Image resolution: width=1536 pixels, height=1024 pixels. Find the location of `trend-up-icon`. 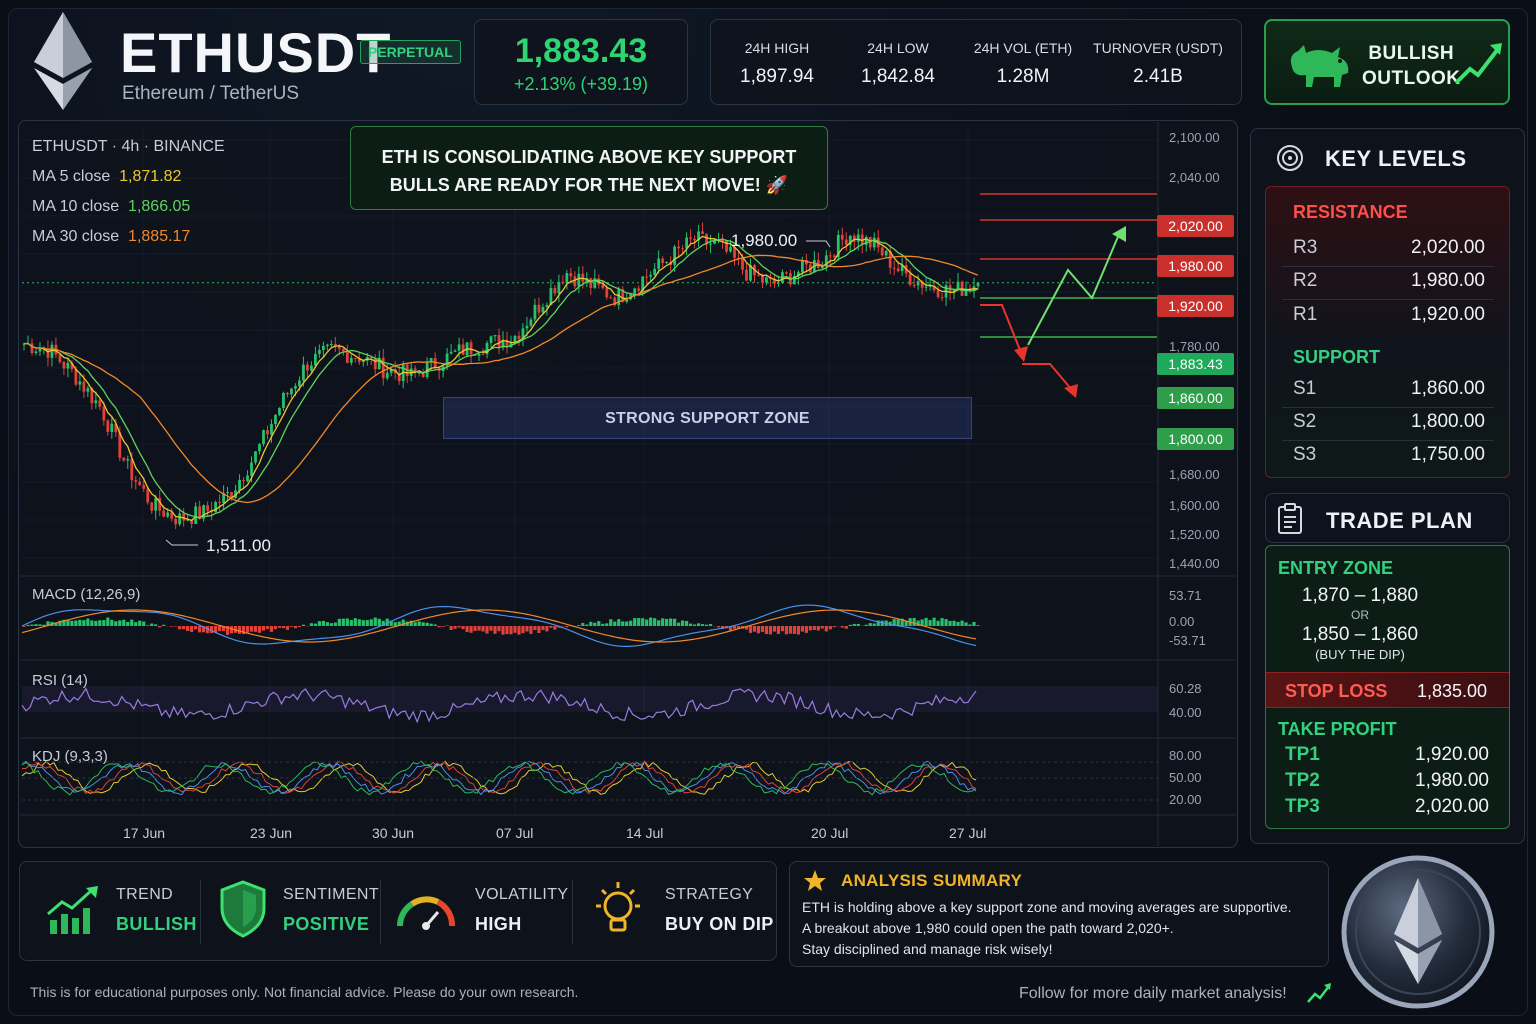

trend-up-icon is located at coordinates (1319, 993).